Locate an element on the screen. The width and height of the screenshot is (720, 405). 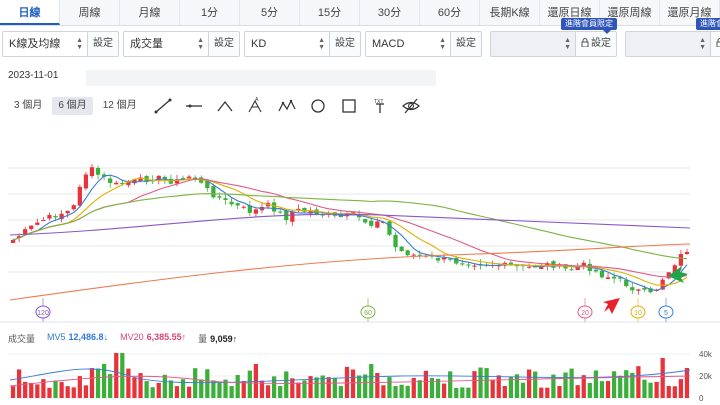
ma-marker-label: 60 is located at coordinates (368, 313).